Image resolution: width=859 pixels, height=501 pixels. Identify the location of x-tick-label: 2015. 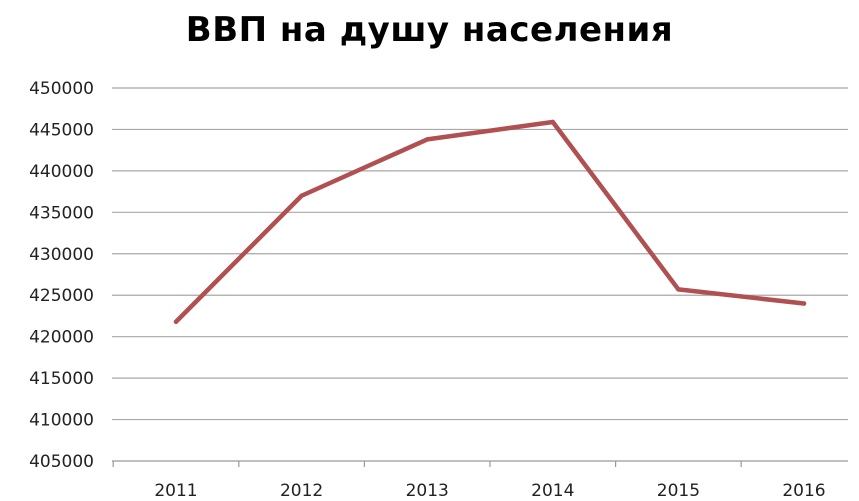
(678, 491).